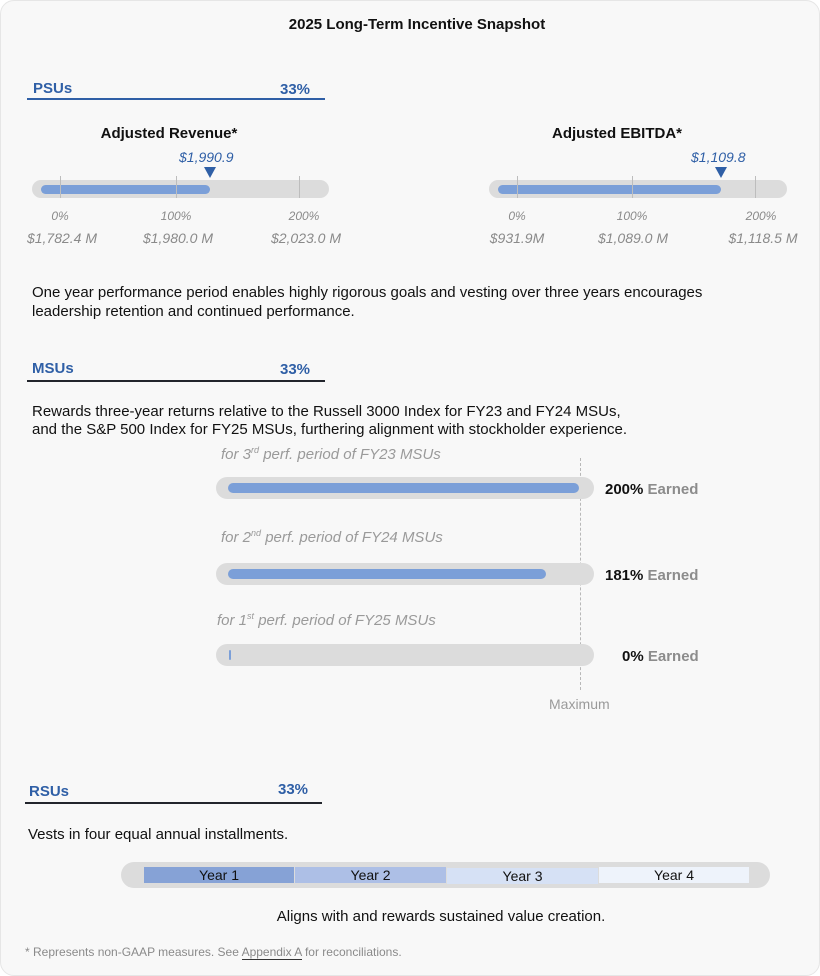  What do you see at coordinates (53, 88) in the screenshot?
I see `psu-section-title: PSUs` at bounding box center [53, 88].